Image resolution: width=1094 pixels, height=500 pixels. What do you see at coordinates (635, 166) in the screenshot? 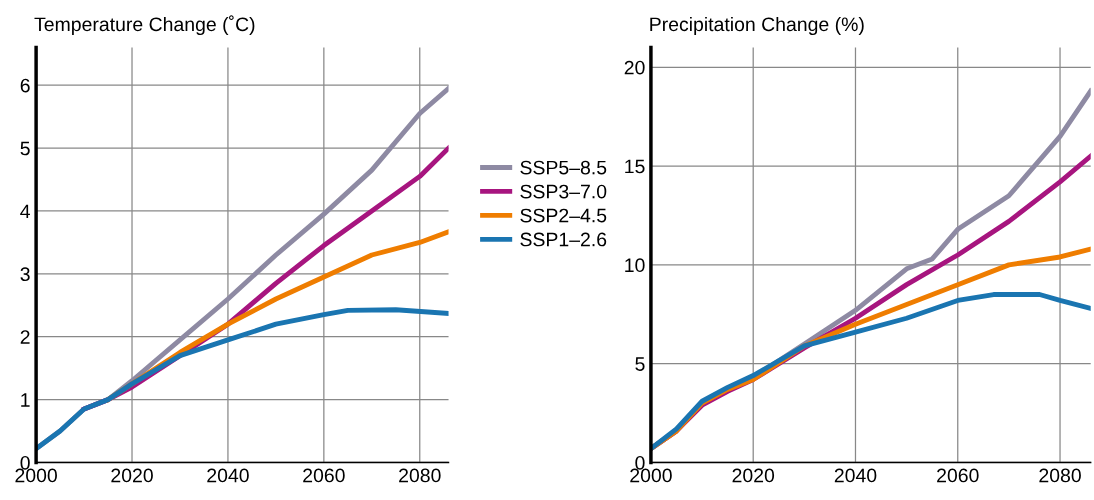
I see `y-tick-label: 15` at bounding box center [635, 166].